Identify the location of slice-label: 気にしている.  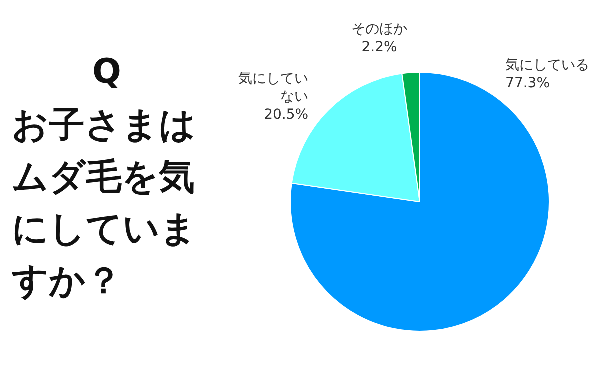
(548, 66).